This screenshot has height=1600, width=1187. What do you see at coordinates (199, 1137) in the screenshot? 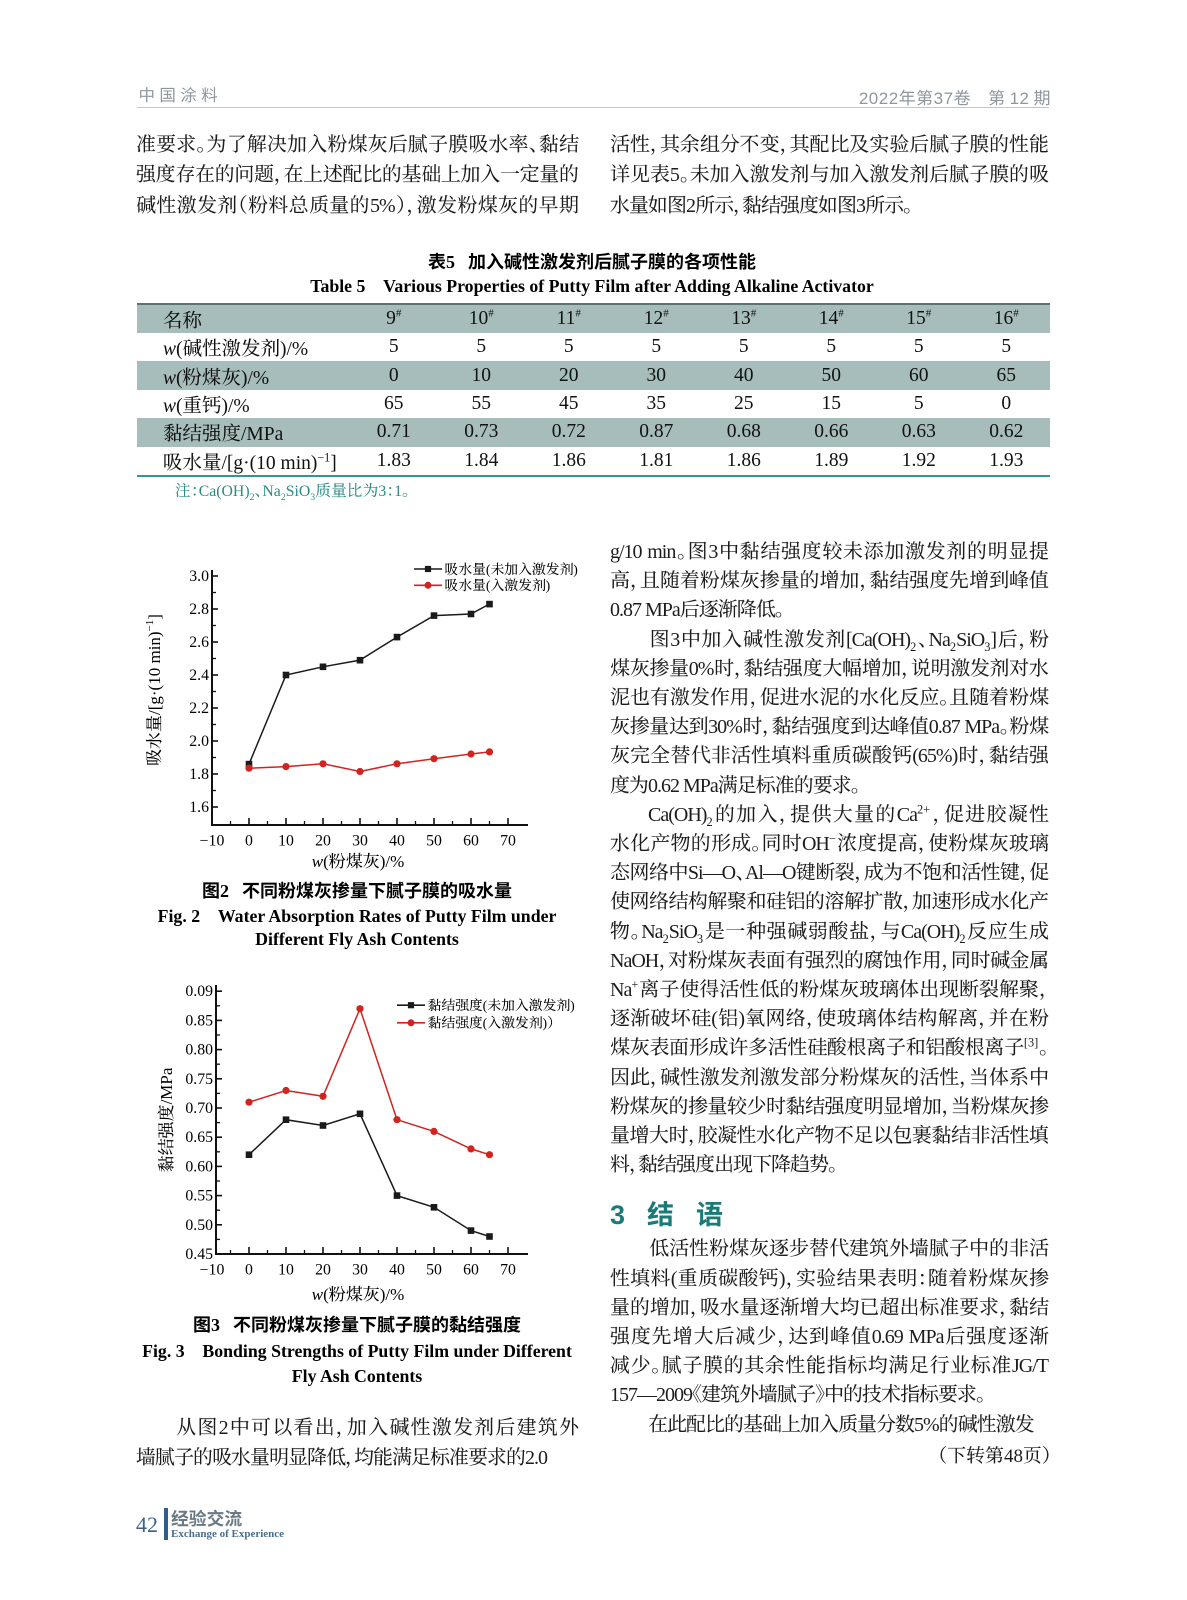
I see `svg-text: 0.65` at bounding box center [199, 1137].